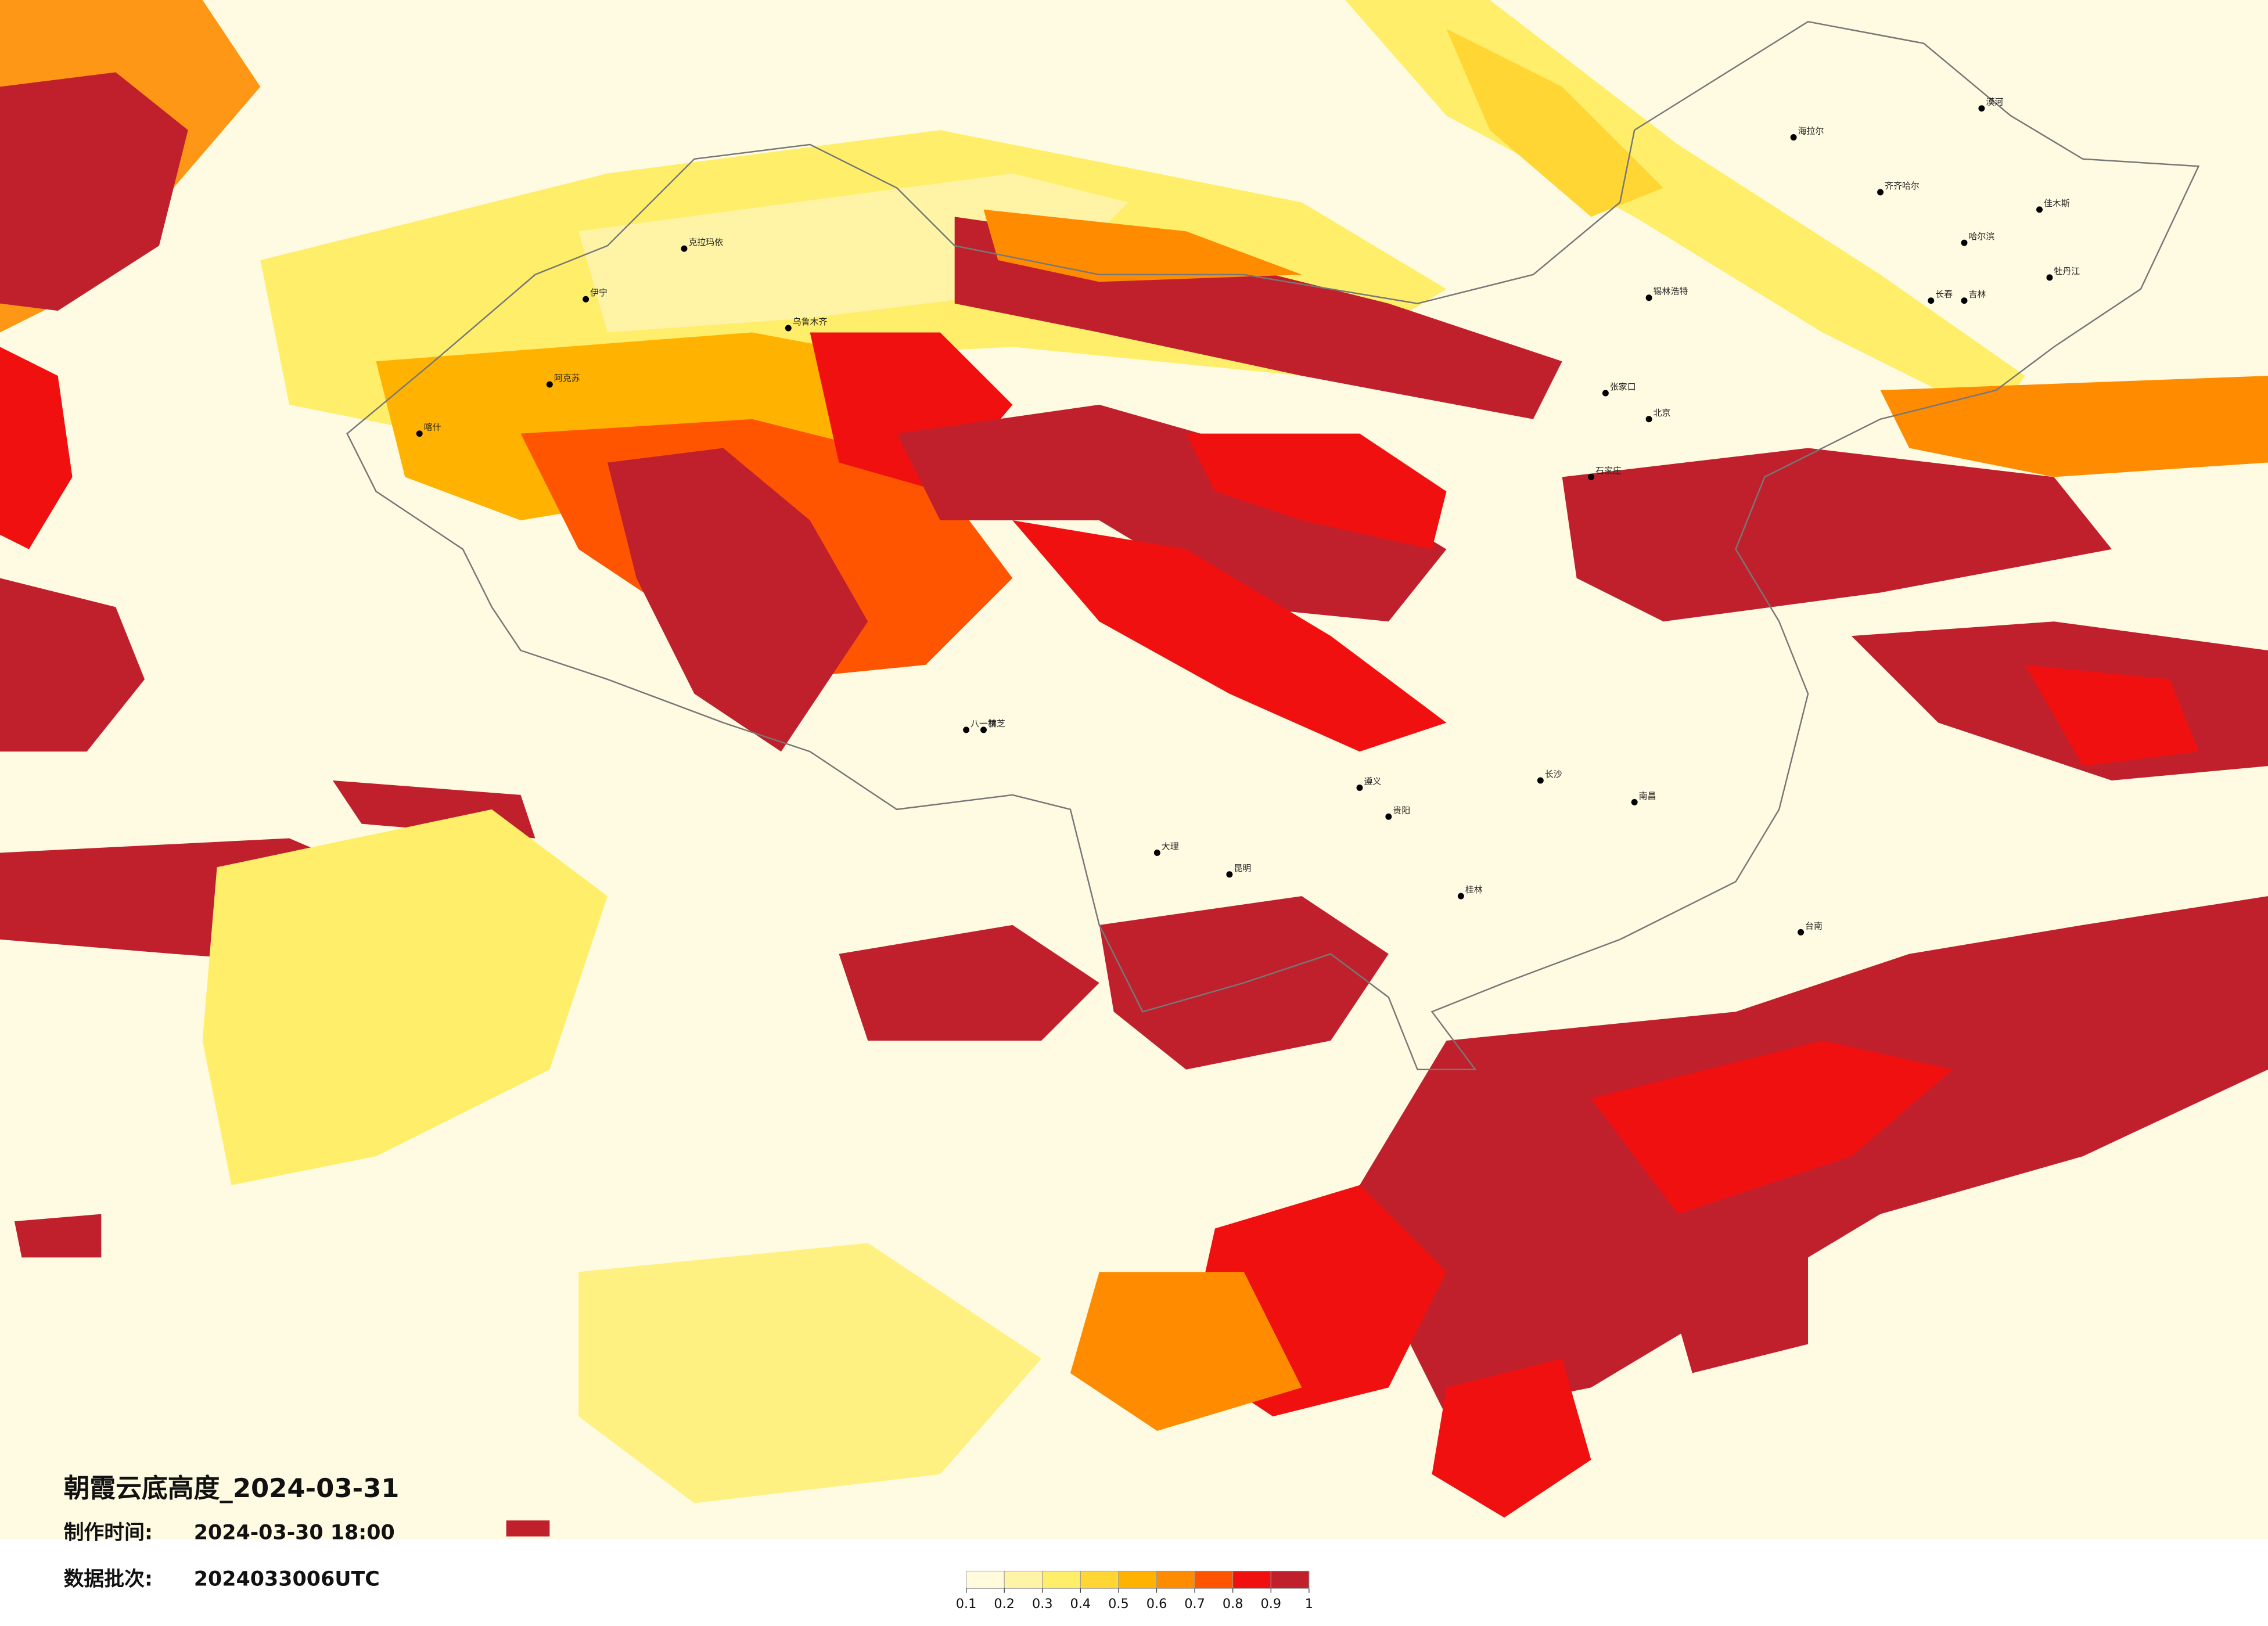 The image size is (2268, 1626). I want to click on city-label: 长春, so click(1944, 294).